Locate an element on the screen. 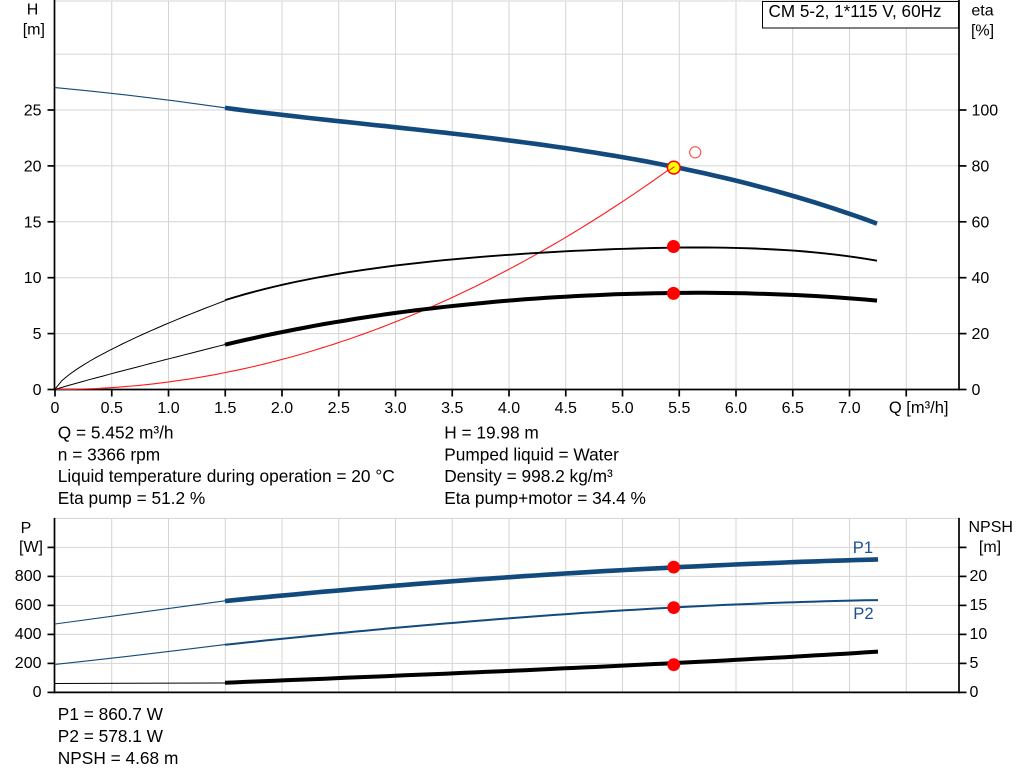 Image resolution: width=1024 pixels, height=781 pixels. svg-text: H is located at coordinates (33, 9).